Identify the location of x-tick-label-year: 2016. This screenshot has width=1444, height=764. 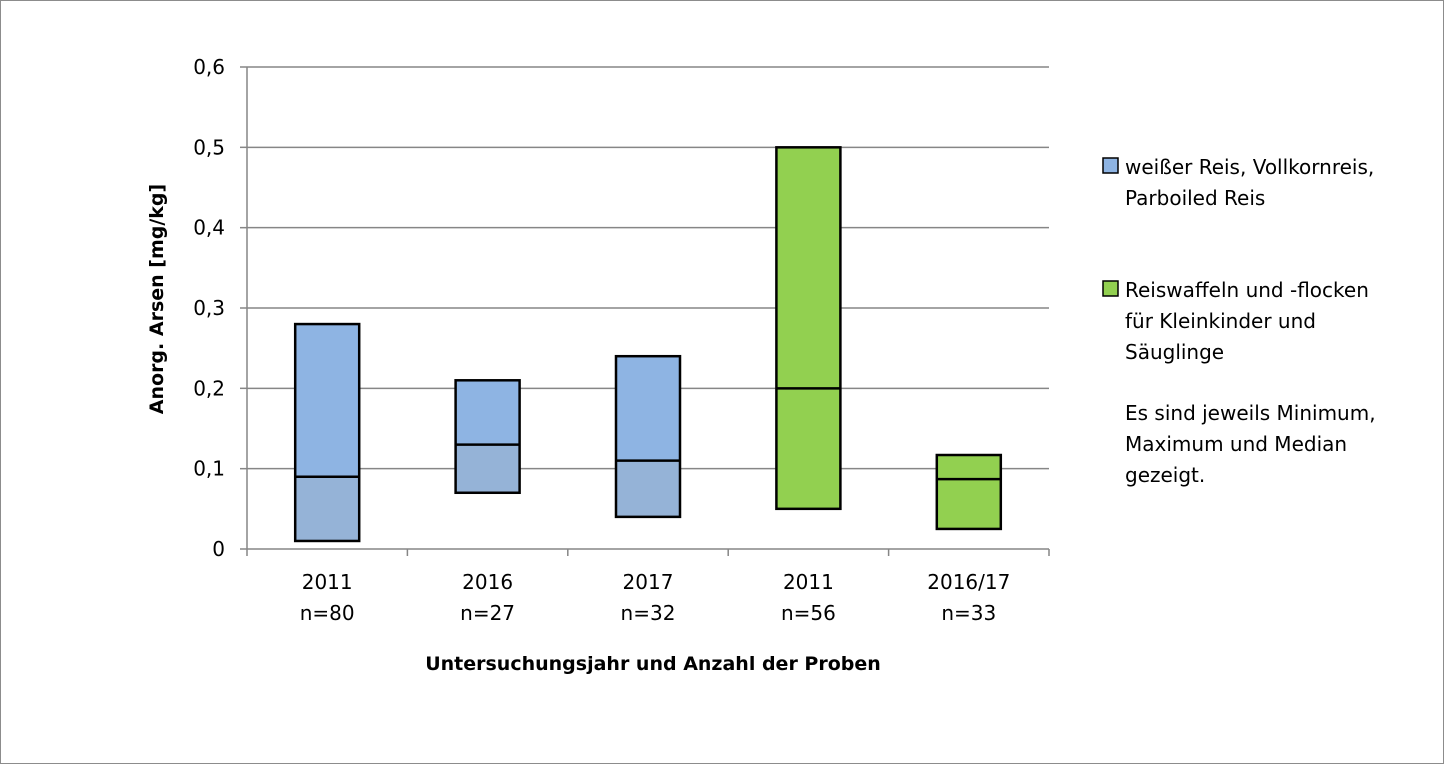
(487, 582).